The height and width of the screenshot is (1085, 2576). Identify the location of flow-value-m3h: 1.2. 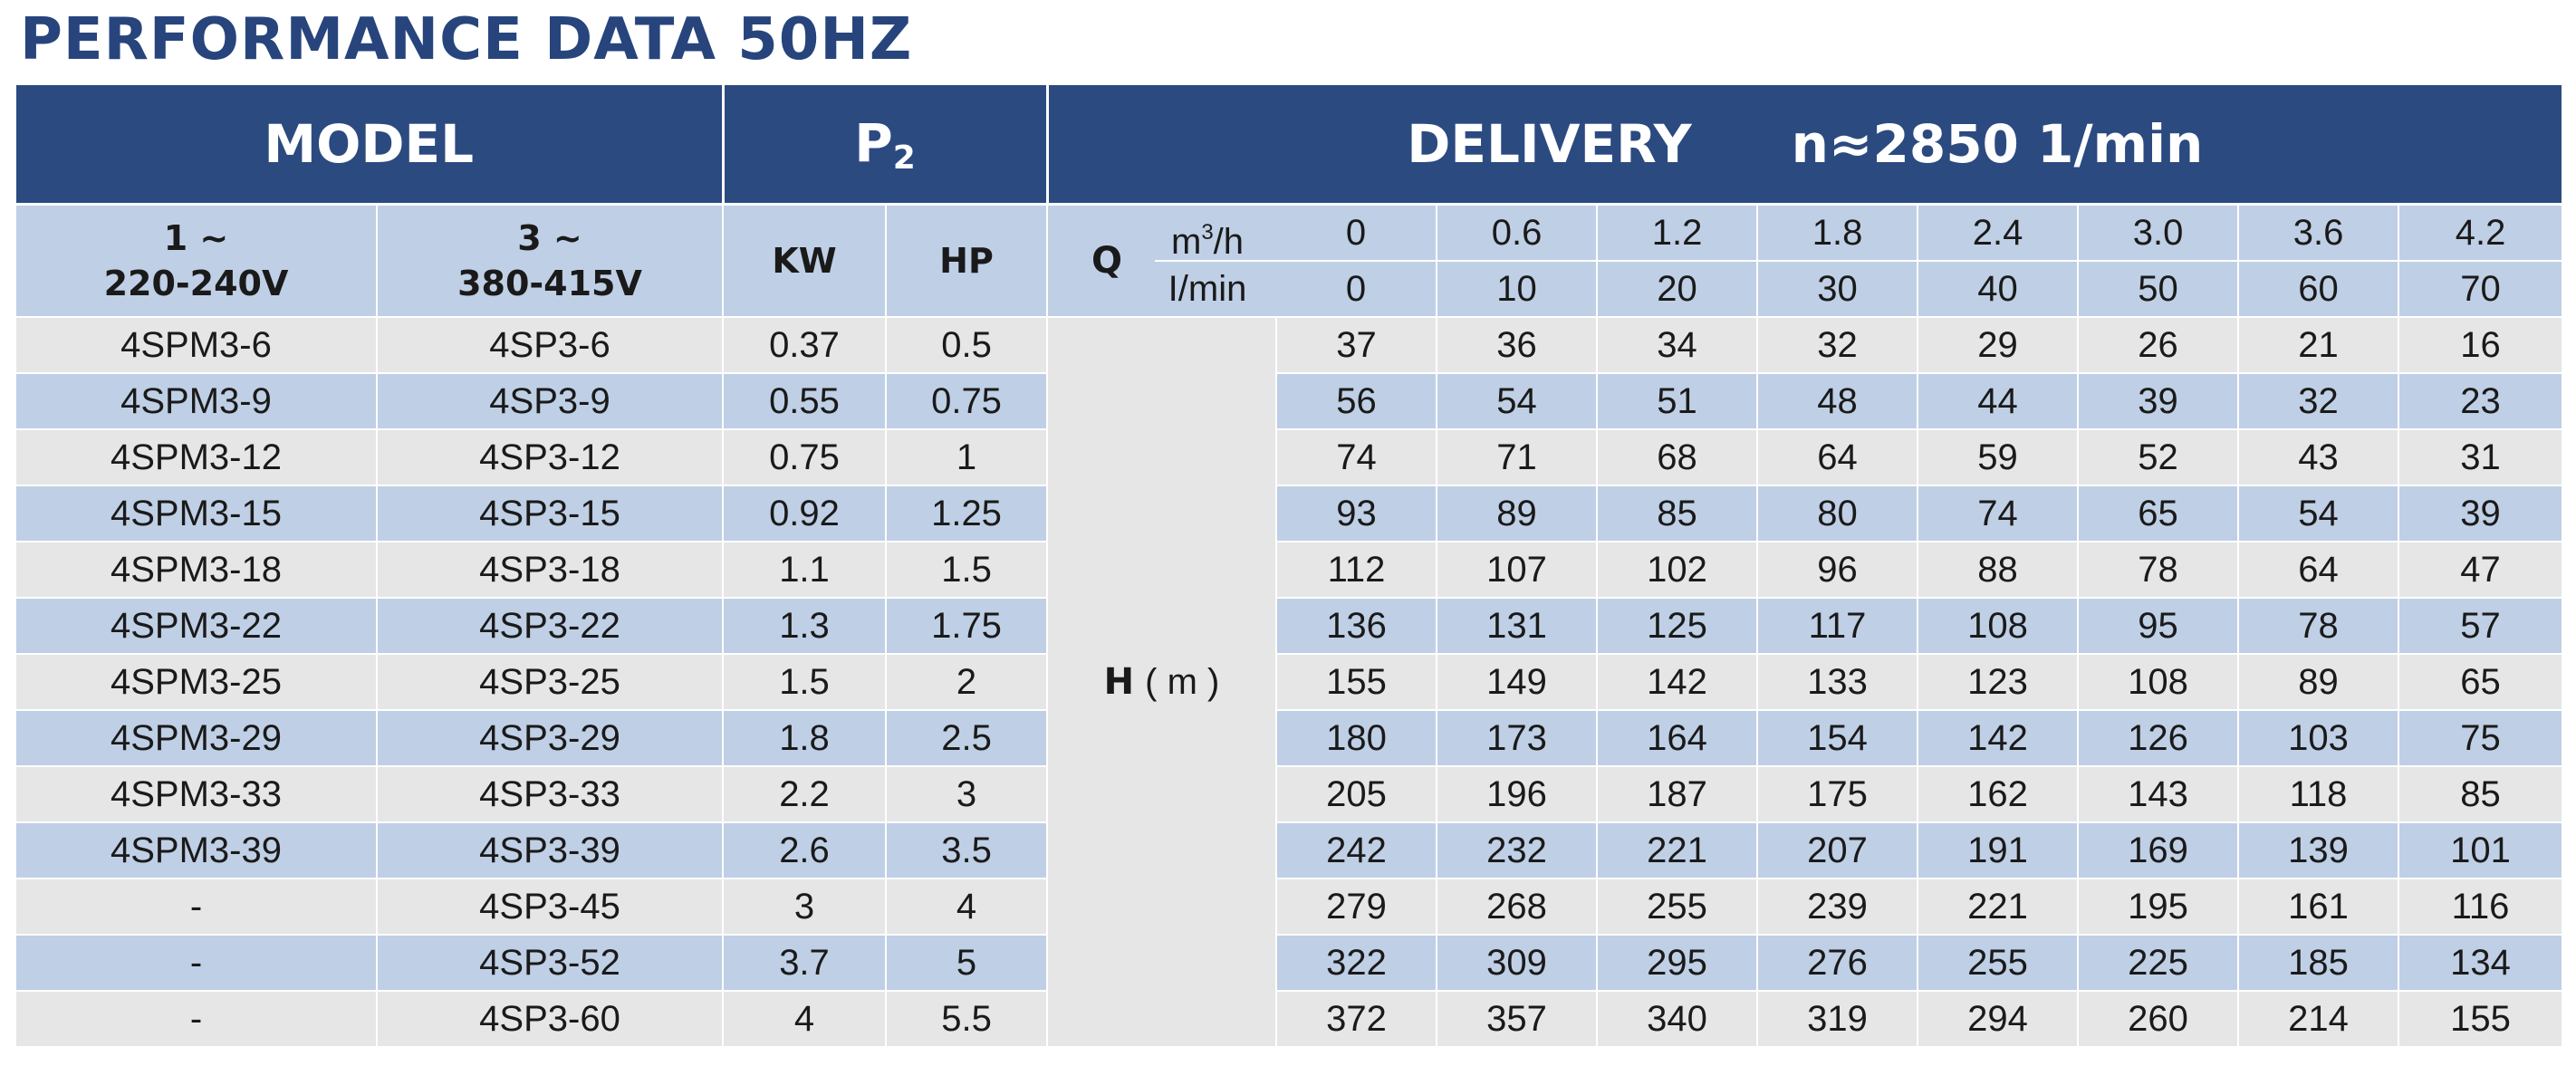
(1678, 233).